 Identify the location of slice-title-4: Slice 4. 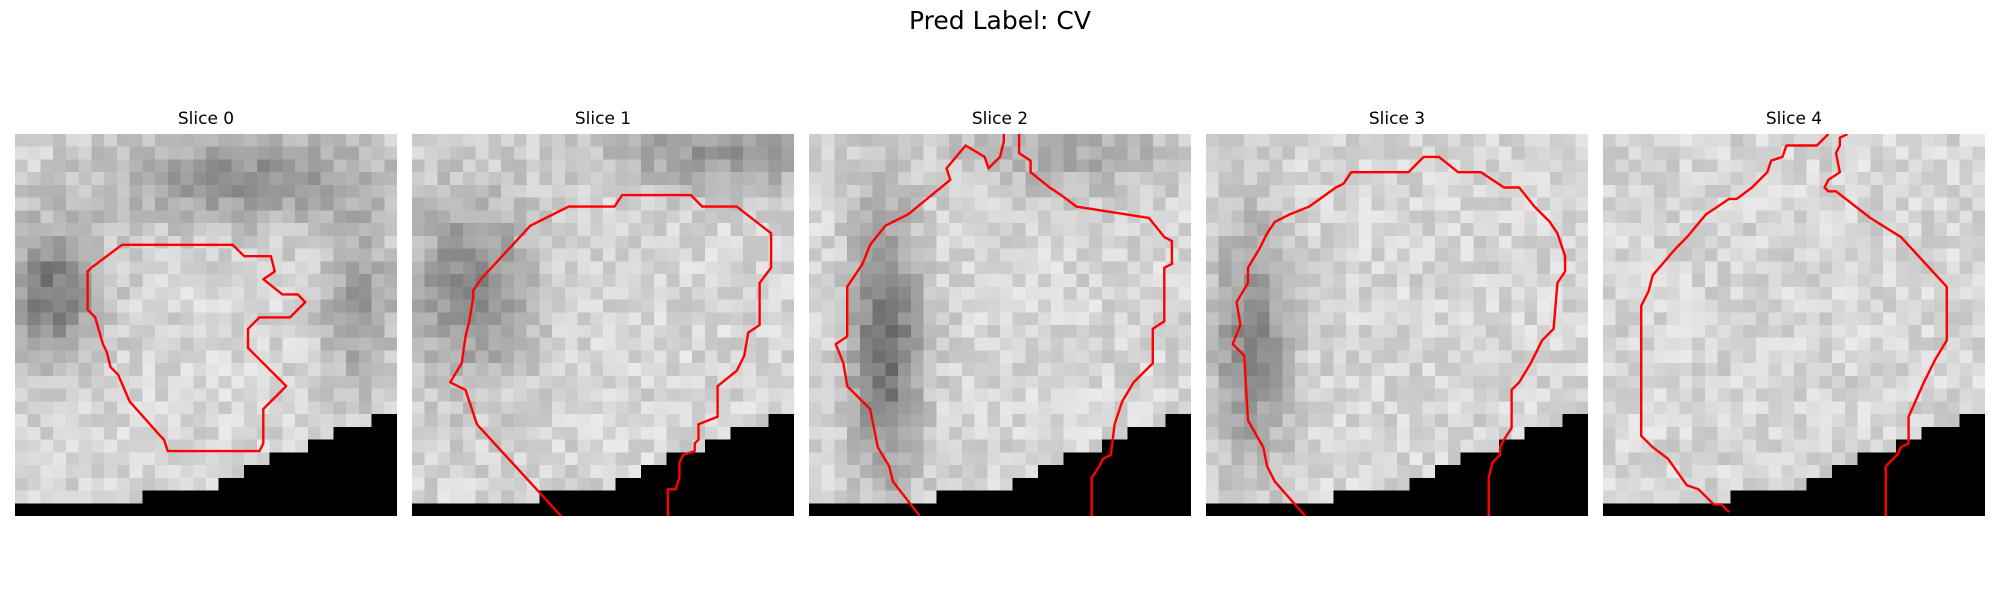
(1794, 119).